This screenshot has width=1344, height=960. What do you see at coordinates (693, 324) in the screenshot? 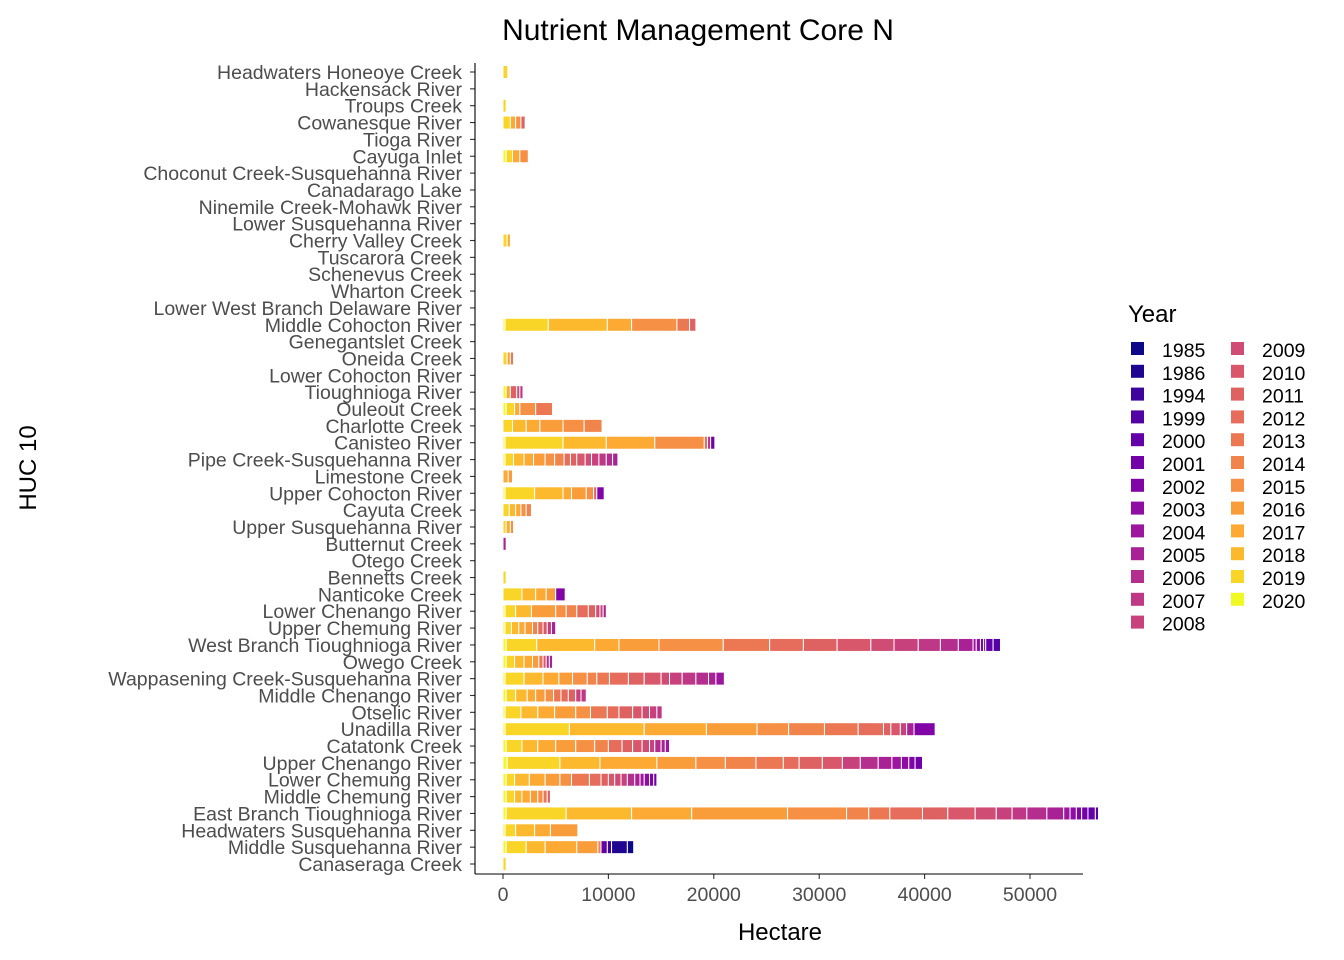
I see `bar-segment-middle-cohocton-river-2011` at bounding box center [693, 324].